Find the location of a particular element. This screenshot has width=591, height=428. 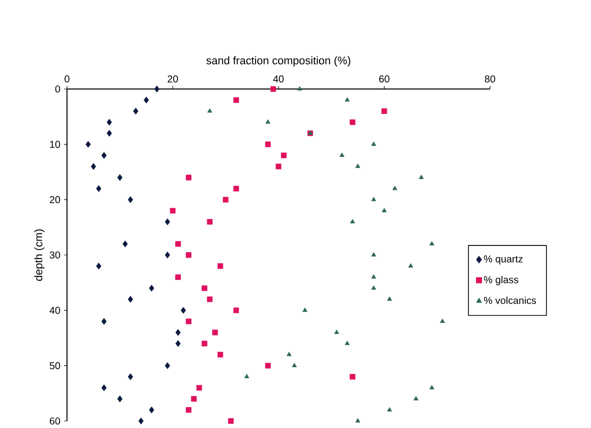

y-tick-label: 0 is located at coordinates (57, 89).